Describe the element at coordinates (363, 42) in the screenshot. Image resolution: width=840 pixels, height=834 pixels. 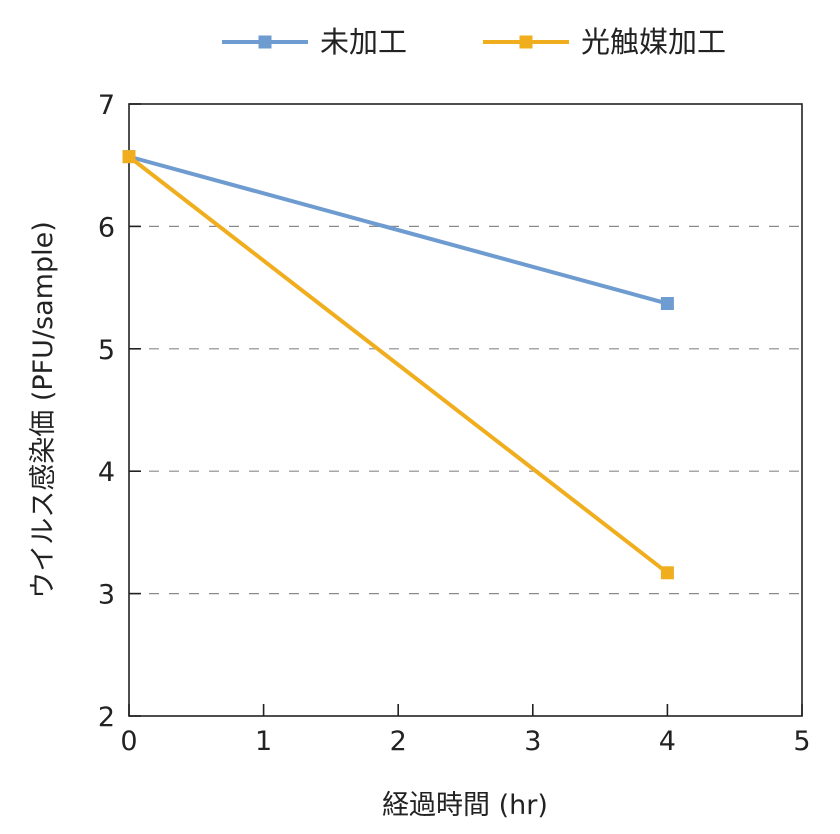
I see `legend-label: 未加工` at that location.